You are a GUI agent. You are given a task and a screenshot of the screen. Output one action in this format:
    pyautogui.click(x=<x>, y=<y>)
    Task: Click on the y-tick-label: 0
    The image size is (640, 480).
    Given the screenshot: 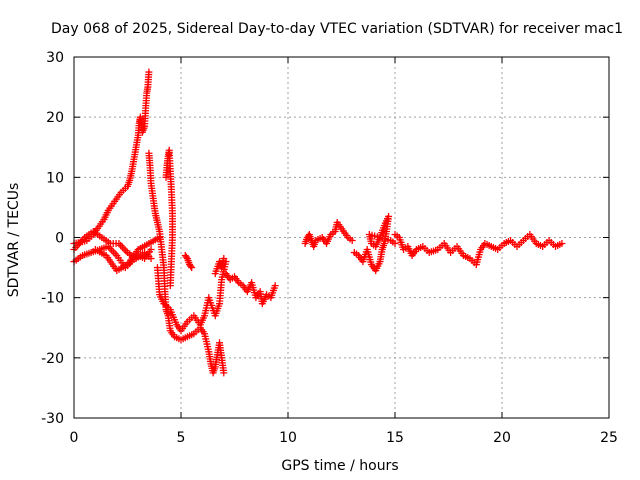 What is the action you would take?
    pyautogui.click(x=59, y=239)
    